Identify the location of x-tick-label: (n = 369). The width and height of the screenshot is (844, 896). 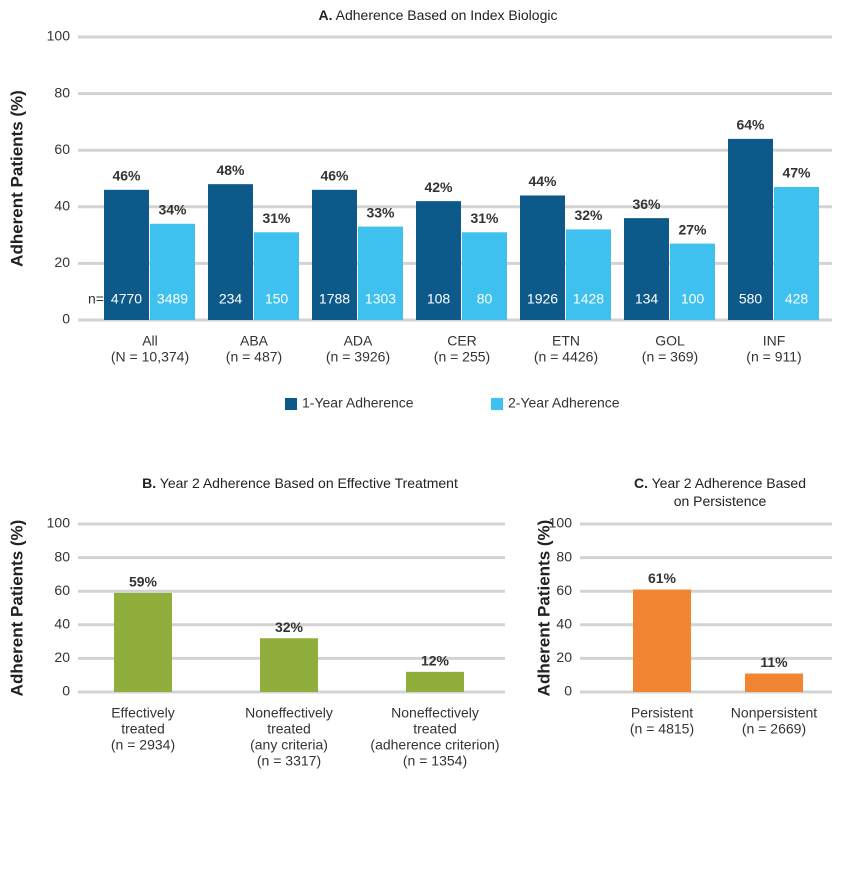
(670, 357).